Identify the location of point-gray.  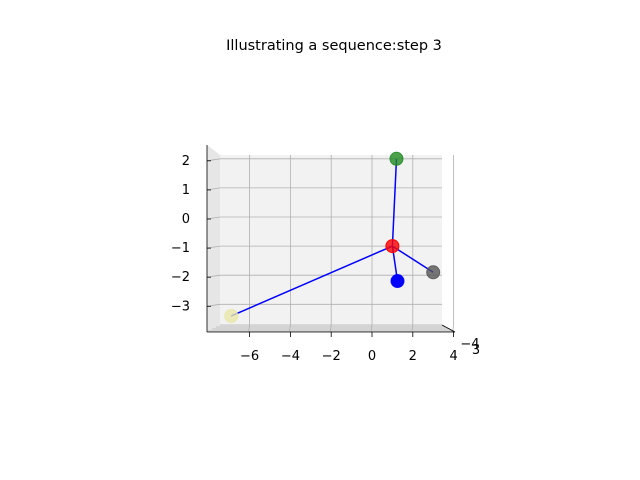
(433, 272).